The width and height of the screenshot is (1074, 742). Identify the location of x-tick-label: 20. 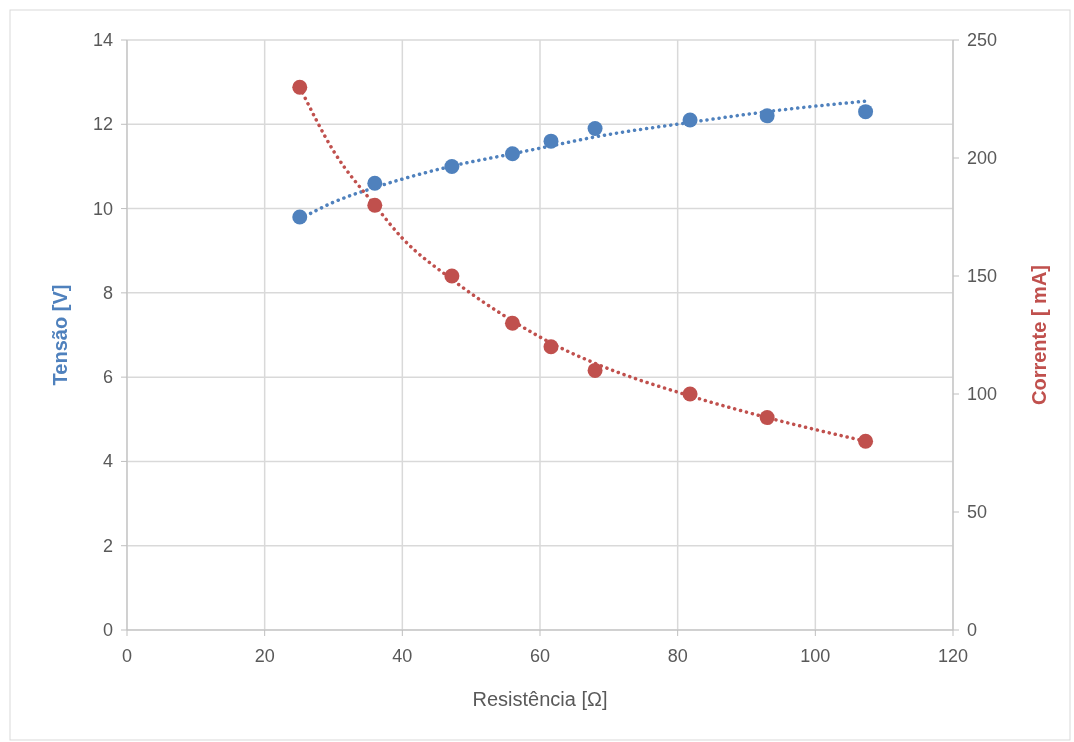
(264, 656).